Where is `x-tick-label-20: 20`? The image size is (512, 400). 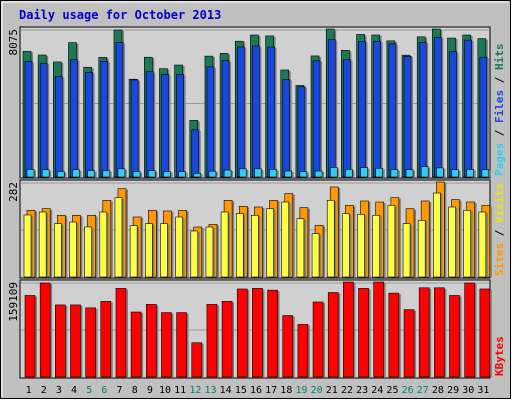
x-tick-label-20: 20 is located at coordinates (317, 390).